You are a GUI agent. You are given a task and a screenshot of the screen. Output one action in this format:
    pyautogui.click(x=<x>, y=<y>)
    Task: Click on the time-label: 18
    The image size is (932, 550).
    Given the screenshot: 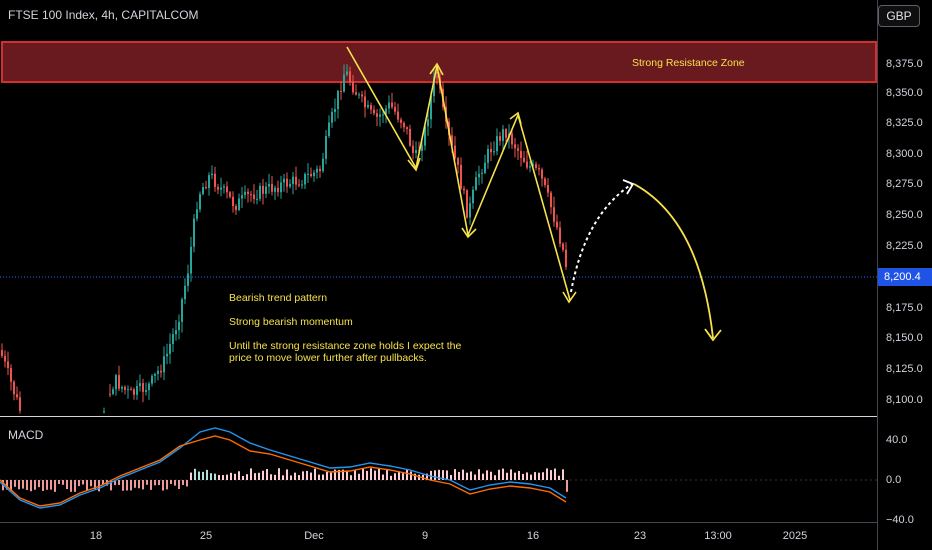 What is the action you would take?
    pyautogui.click(x=96, y=536)
    